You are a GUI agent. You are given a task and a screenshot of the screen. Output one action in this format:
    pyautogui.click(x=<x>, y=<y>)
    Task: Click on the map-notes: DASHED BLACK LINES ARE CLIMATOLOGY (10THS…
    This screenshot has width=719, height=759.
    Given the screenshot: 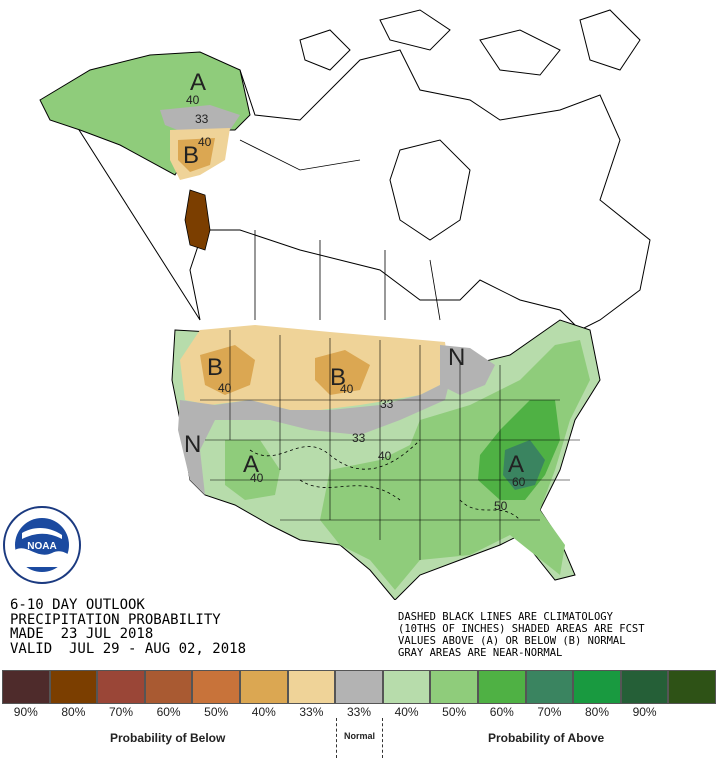 What is the action you would take?
    pyautogui.click(x=521, y=635)
    